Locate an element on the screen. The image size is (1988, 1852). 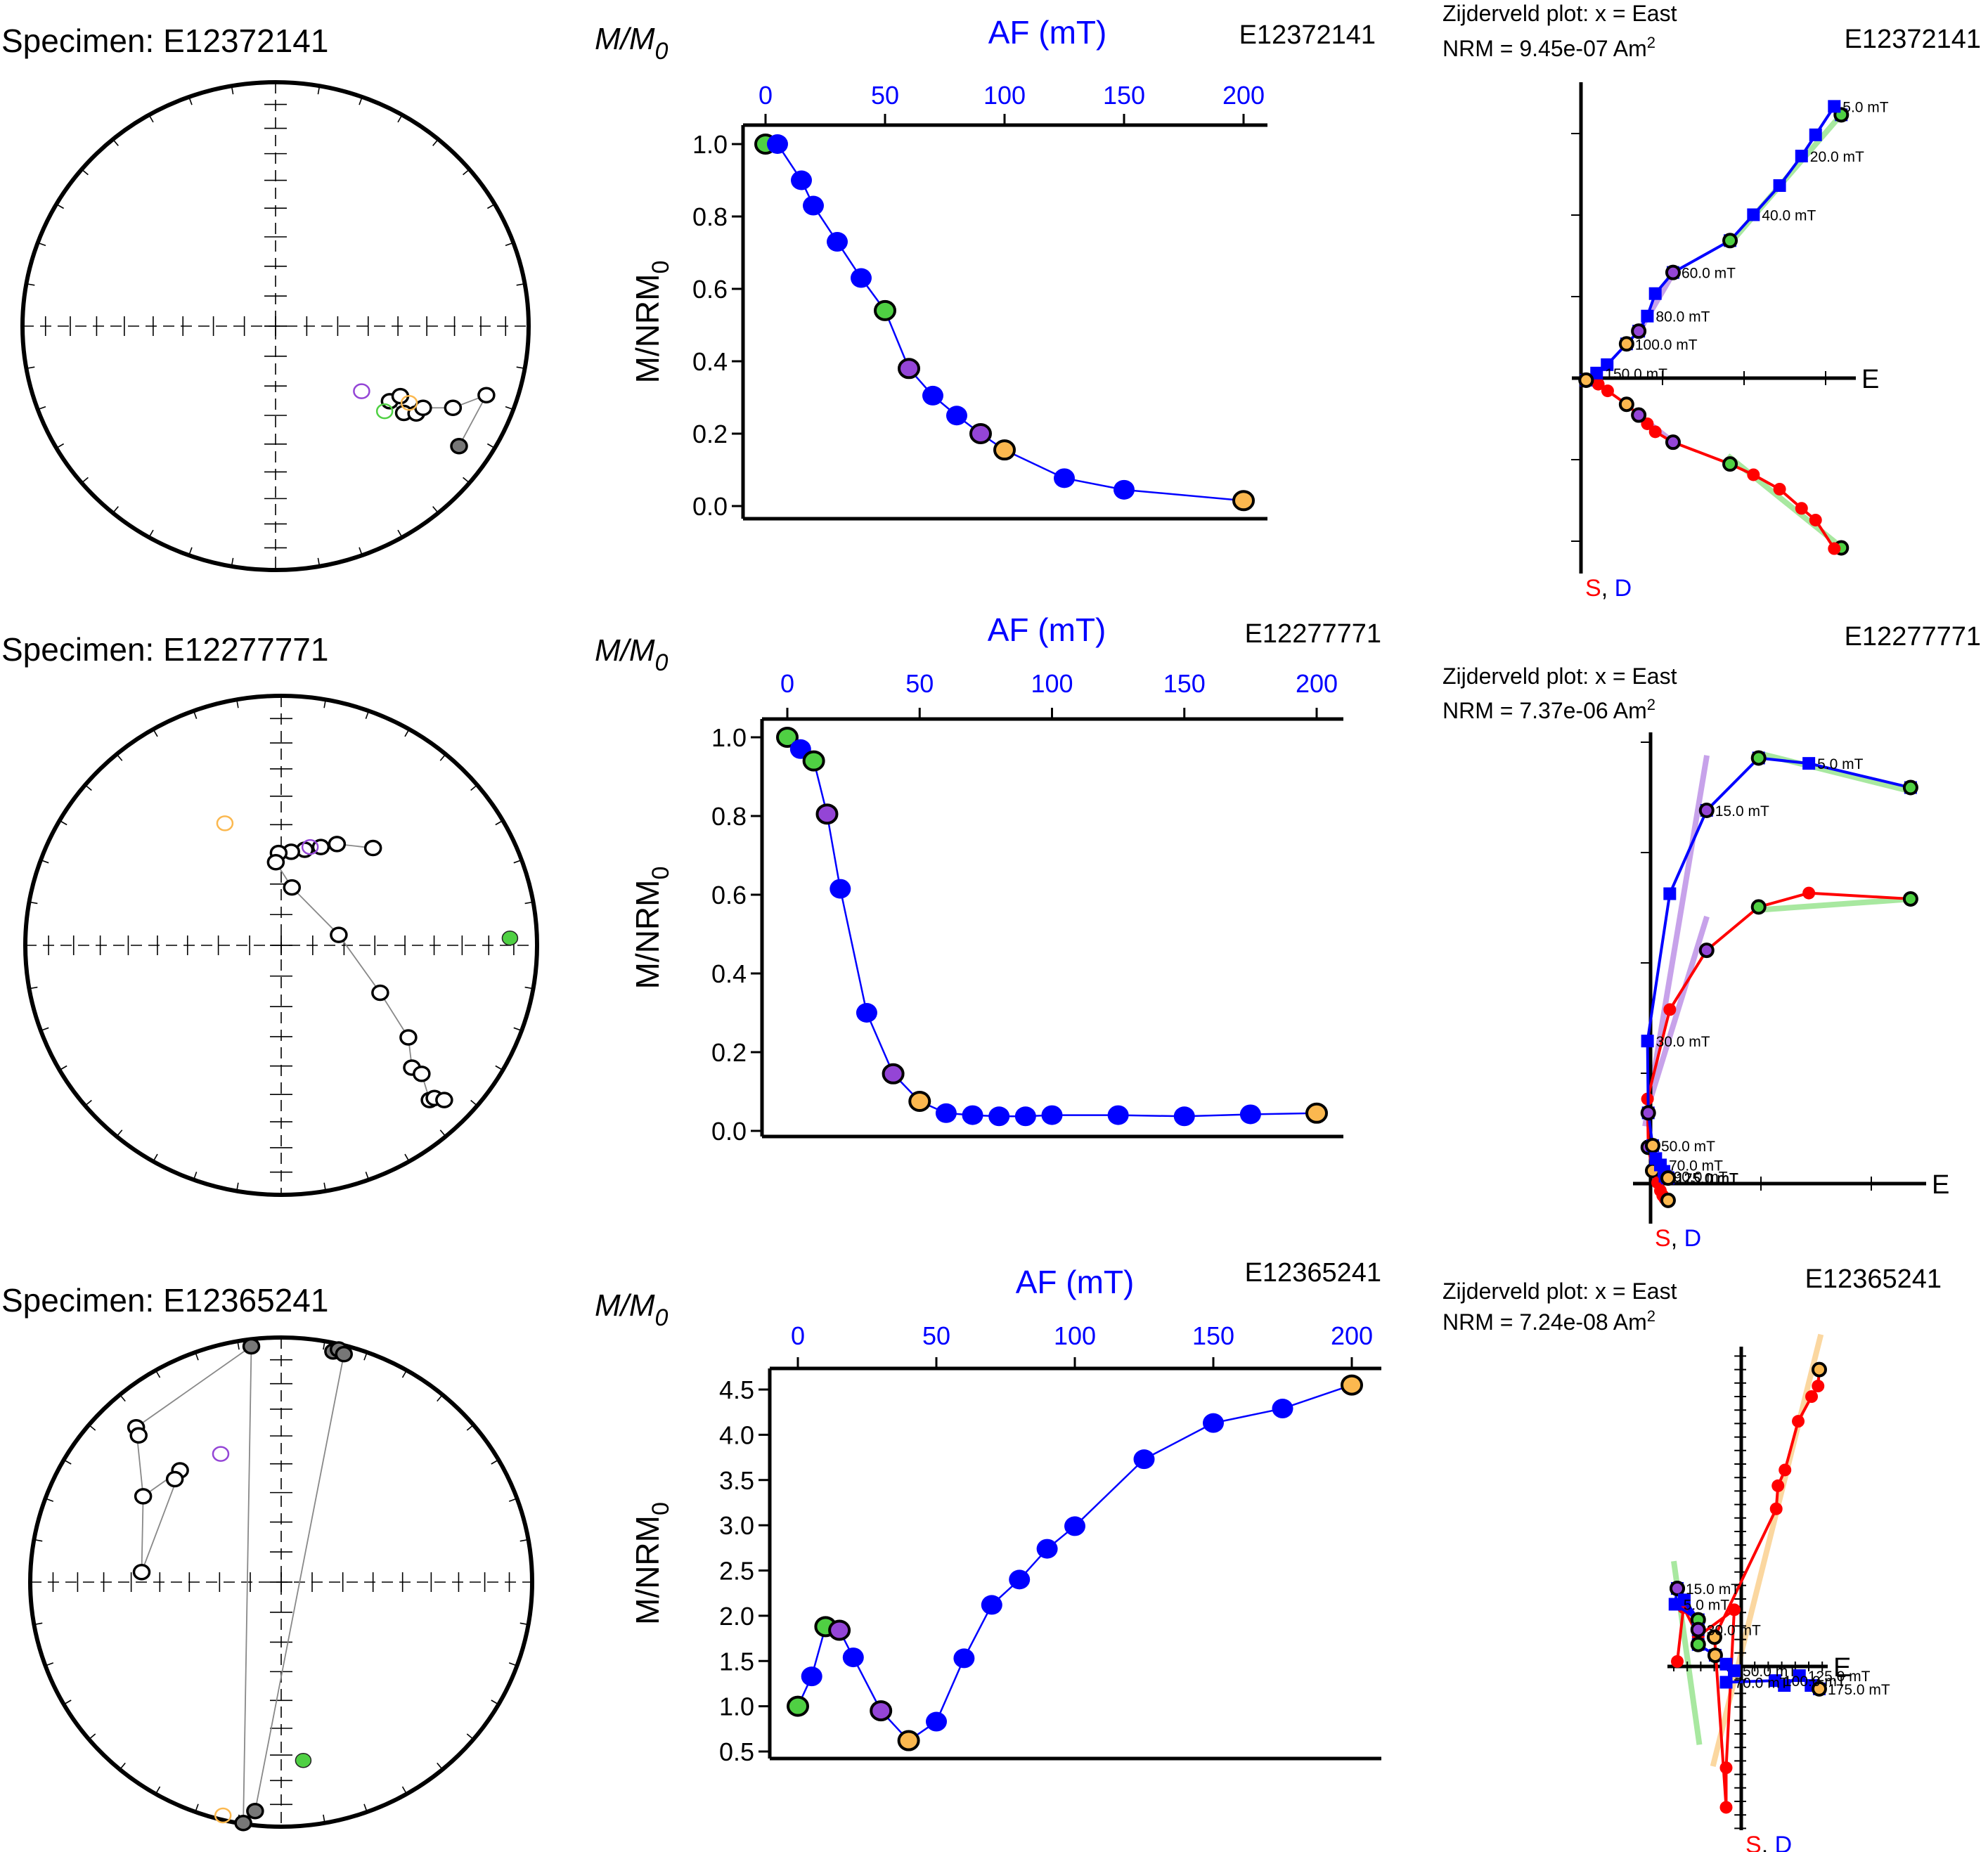
step-label: 30.0 mT is located at coordinates (1734, 1631).